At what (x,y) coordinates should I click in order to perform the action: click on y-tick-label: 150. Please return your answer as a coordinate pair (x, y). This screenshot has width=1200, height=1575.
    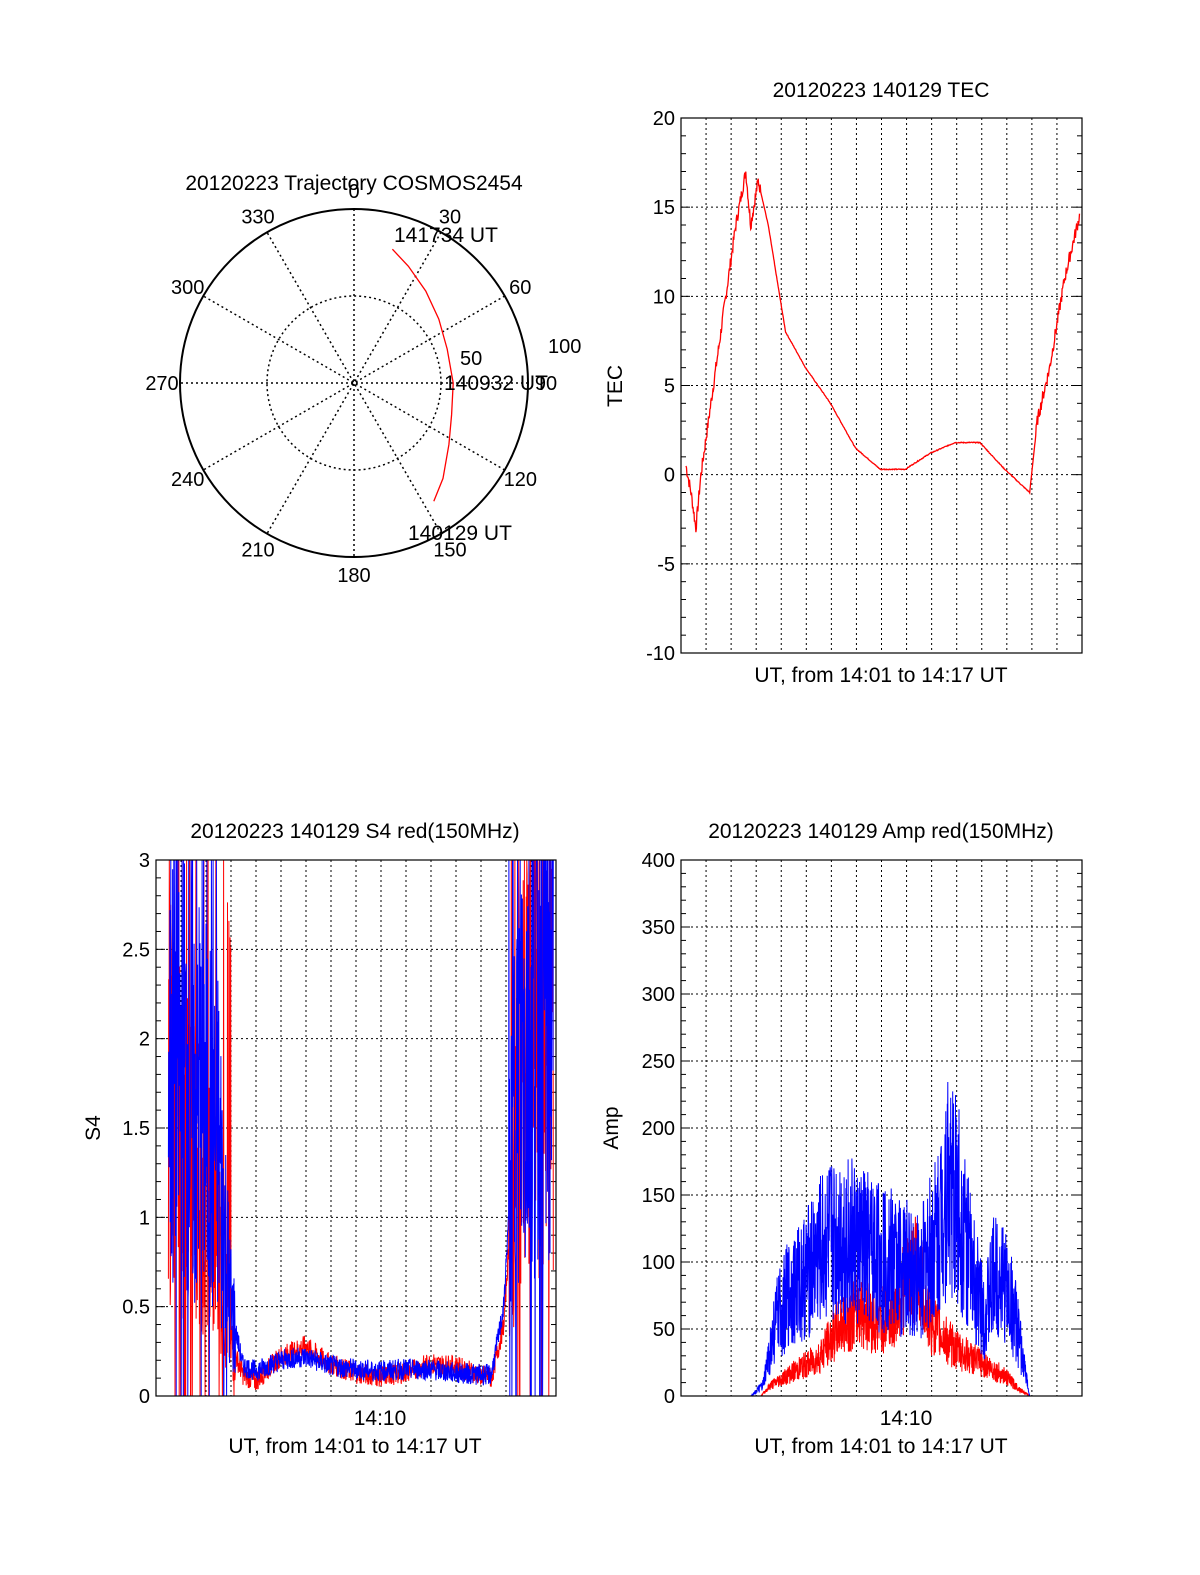
    Looking at the image, I should click on (658, 1196).